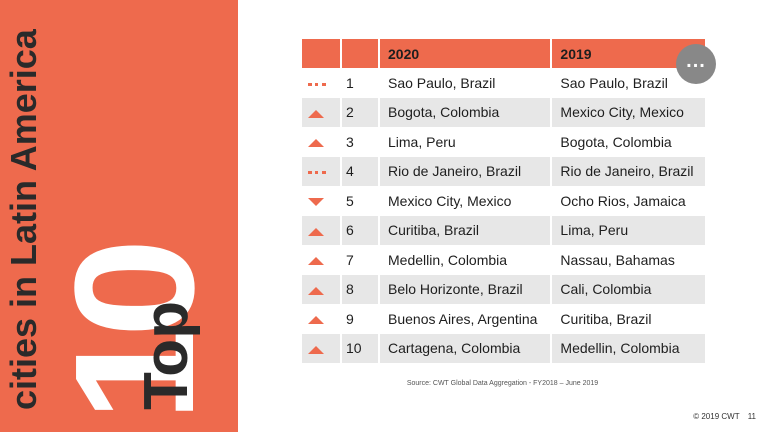 This screenshot has width=768, height=432. I want to click on city-2020-cell: Cartagena, Colombia, so click(466, 348).